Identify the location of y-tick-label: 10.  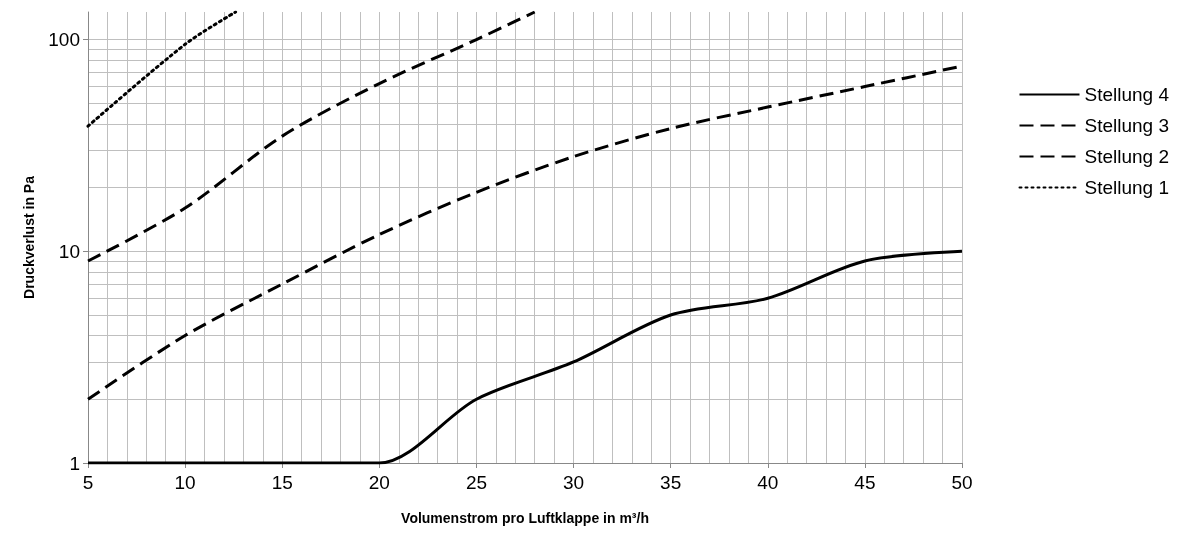
(69, 251).